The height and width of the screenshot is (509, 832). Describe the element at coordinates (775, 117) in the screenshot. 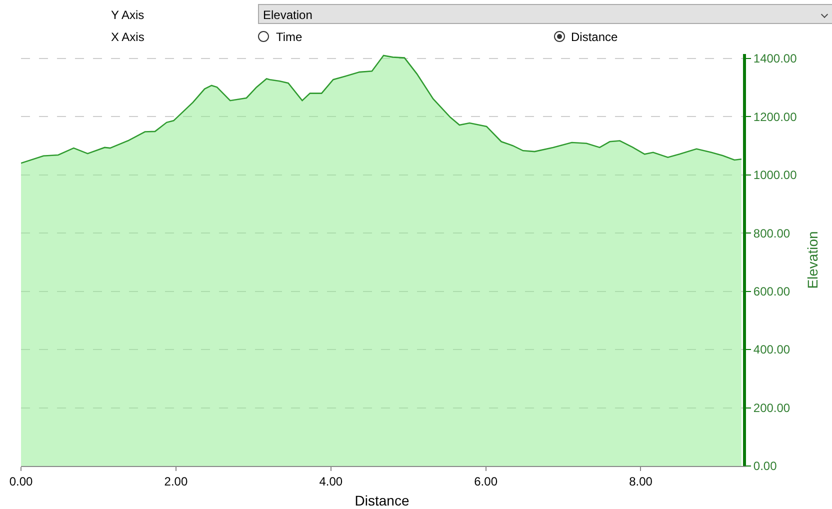

I see `y-tick-label: 1200.00` at that location.